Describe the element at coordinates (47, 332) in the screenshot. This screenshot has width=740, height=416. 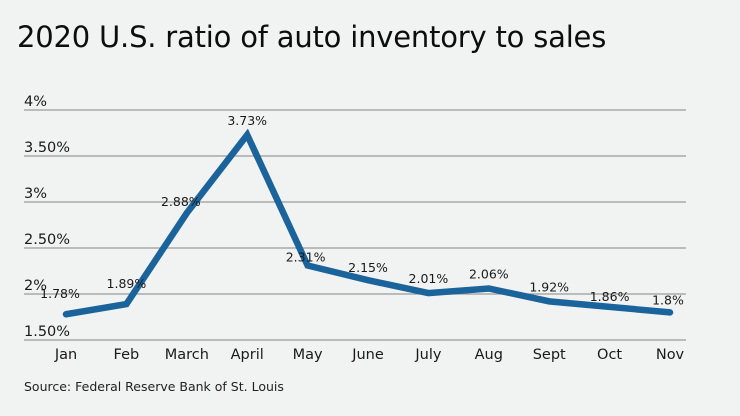
I see `y-tick-label: 1.50%` at that location.